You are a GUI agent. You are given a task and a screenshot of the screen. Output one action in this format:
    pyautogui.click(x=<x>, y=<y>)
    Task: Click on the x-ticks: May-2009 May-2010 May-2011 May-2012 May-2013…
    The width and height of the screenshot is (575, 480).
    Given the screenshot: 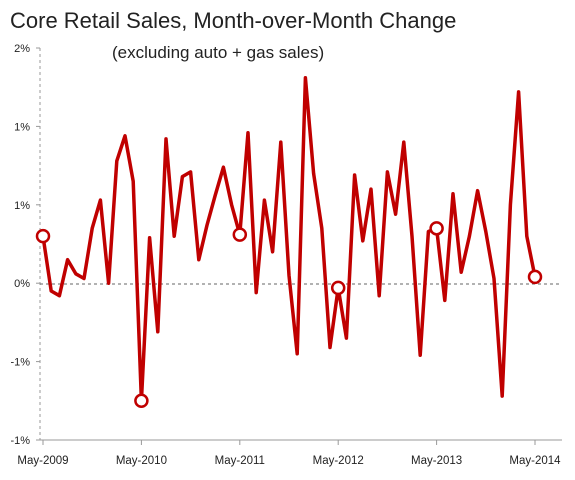 What is the action you would take?
    pyautogui.click(x=289, y=453)
    